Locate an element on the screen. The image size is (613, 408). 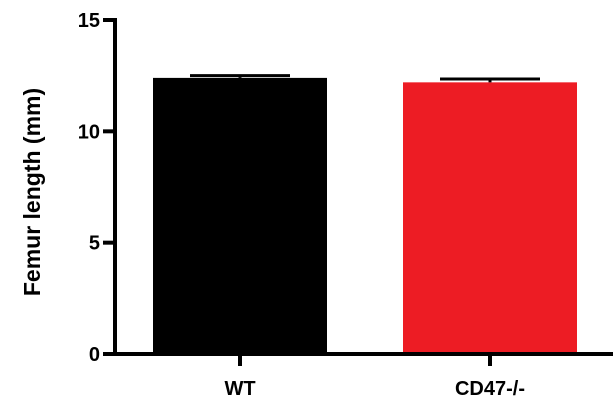
x-tick-label: WT is located at coordinates (239, 389).